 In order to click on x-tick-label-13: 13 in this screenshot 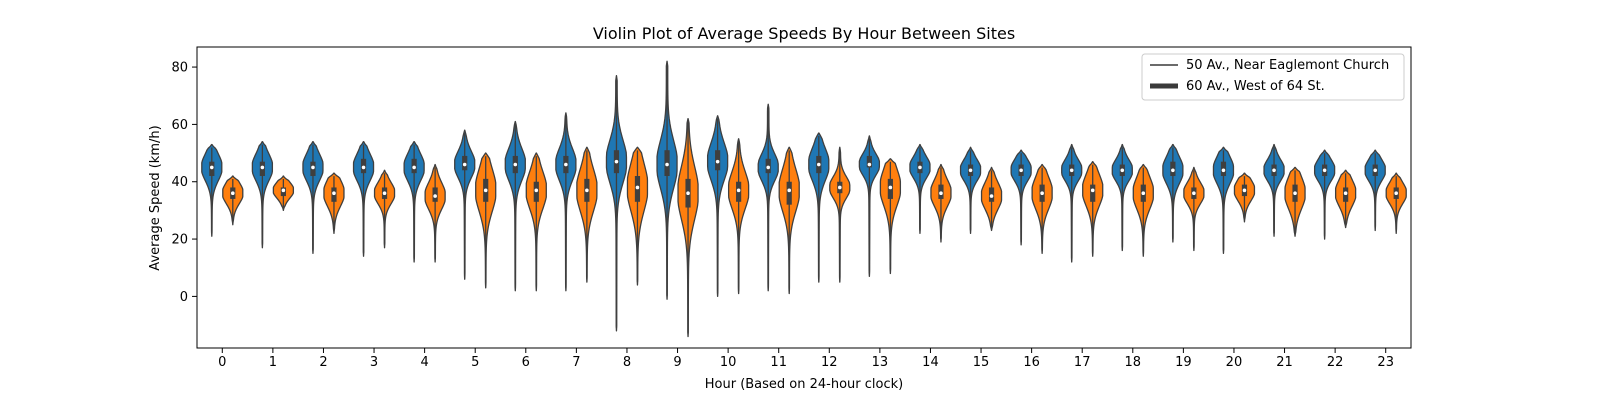, I will do `click(880, 362)`.